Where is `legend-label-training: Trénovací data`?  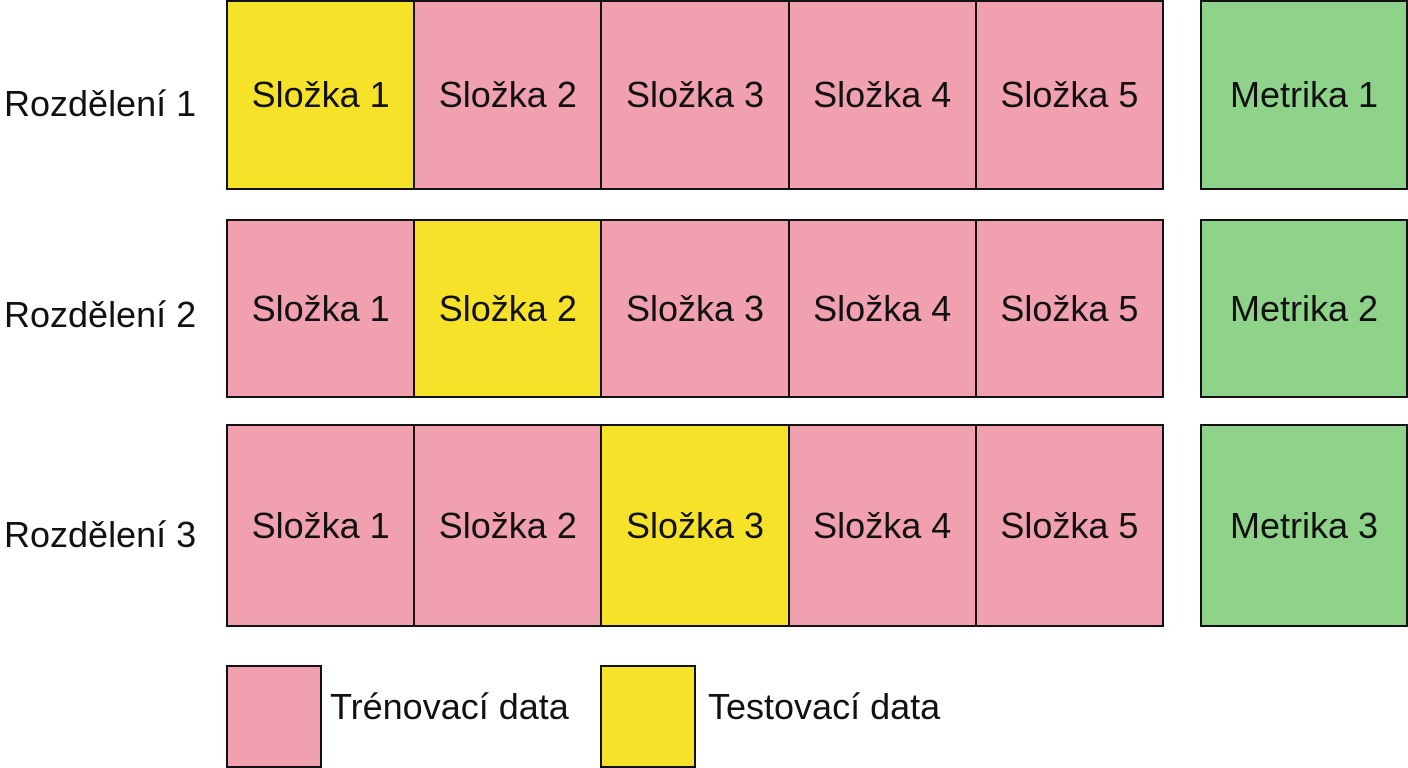 legend-label-training: Trénovací data is located at coordinates (449, 706).